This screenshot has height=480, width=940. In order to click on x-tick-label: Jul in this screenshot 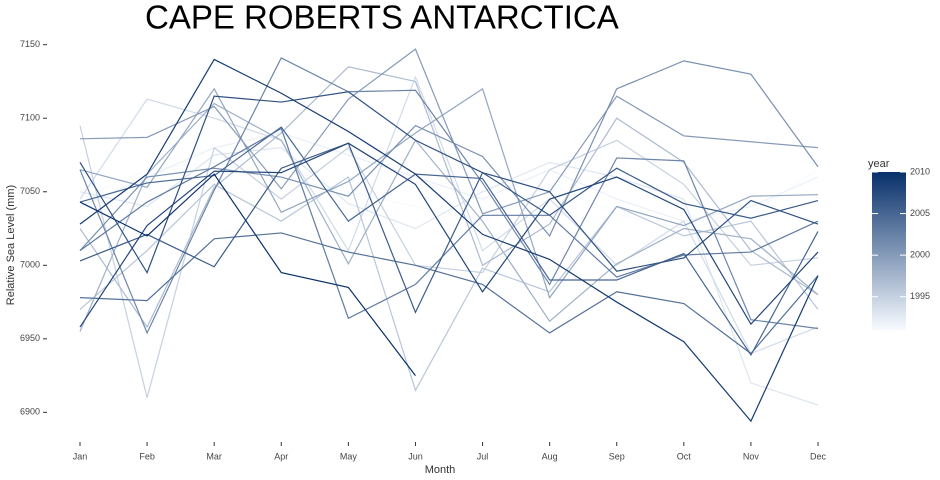, I will do `click(483, 456)`.